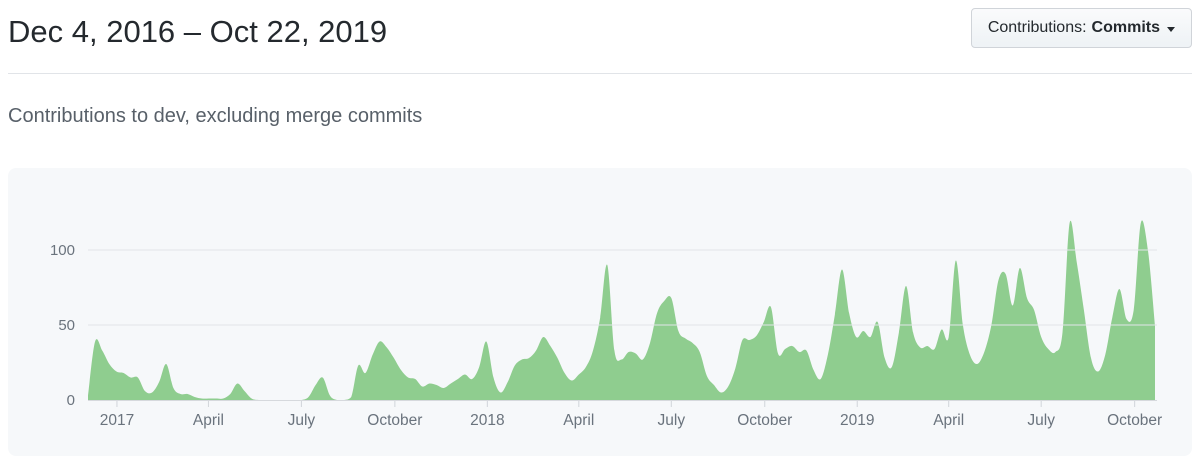 This screenshot has height=472, width=1200. I want to click on x-tick-label: 2018, so click(487, 420).